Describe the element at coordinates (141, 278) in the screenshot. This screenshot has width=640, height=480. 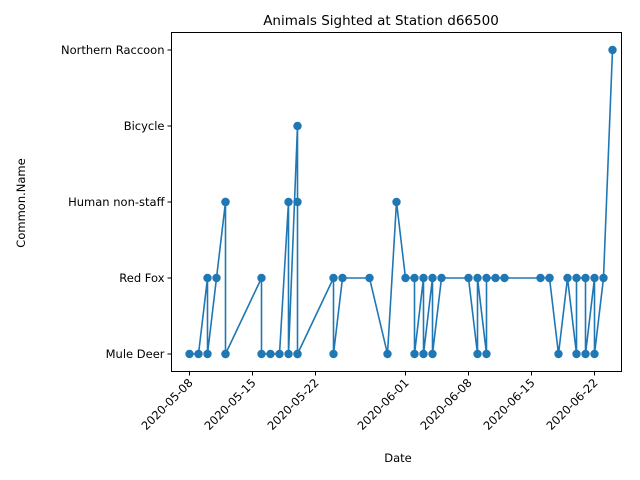
I see `y-tick-label: Red Fox` at that location.